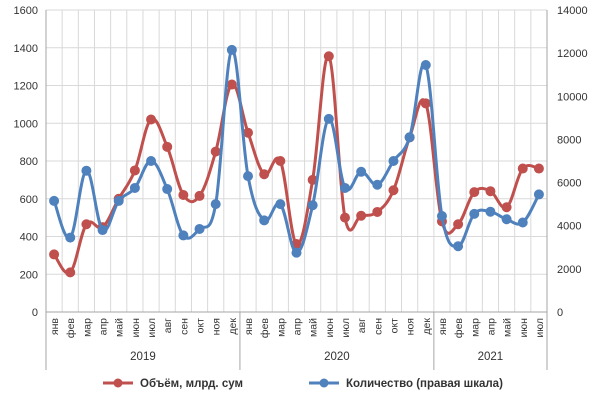 This screenshot has width=600, height=400. I want to click on y-axis-left-tick-label: 1000, so click(26, 124).